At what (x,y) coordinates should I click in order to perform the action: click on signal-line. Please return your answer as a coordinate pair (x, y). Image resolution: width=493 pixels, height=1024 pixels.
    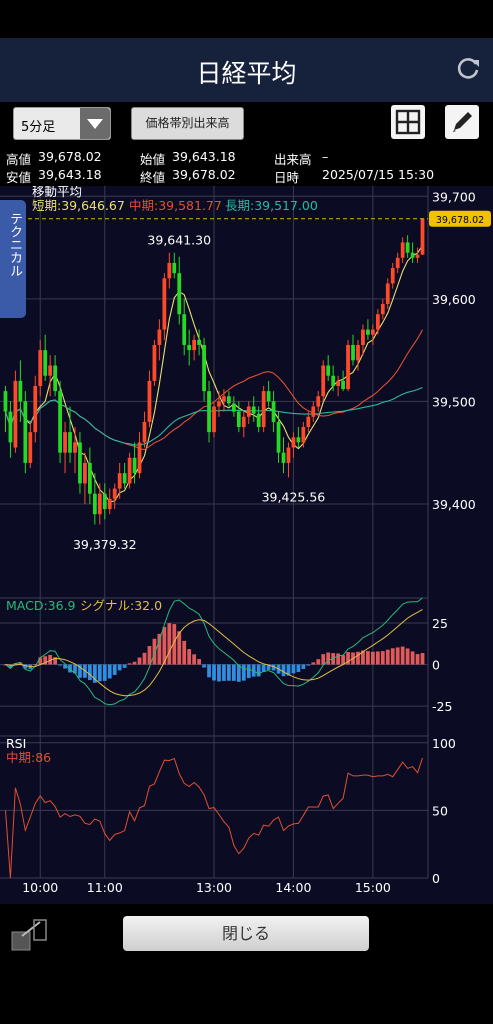
    Looking at the image, I should click on (214, 652).